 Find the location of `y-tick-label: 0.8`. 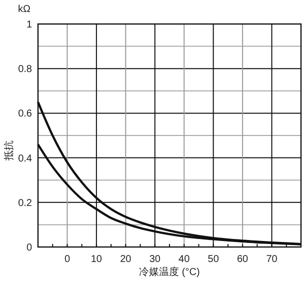

y-tick-label: 0.8 is located at coordinates (25, 70).